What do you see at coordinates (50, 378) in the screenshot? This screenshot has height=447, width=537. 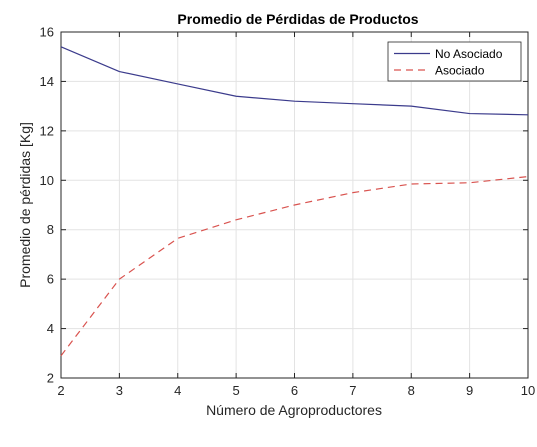 I see `y-tick-label: 2` at bounding box center [50, 378].